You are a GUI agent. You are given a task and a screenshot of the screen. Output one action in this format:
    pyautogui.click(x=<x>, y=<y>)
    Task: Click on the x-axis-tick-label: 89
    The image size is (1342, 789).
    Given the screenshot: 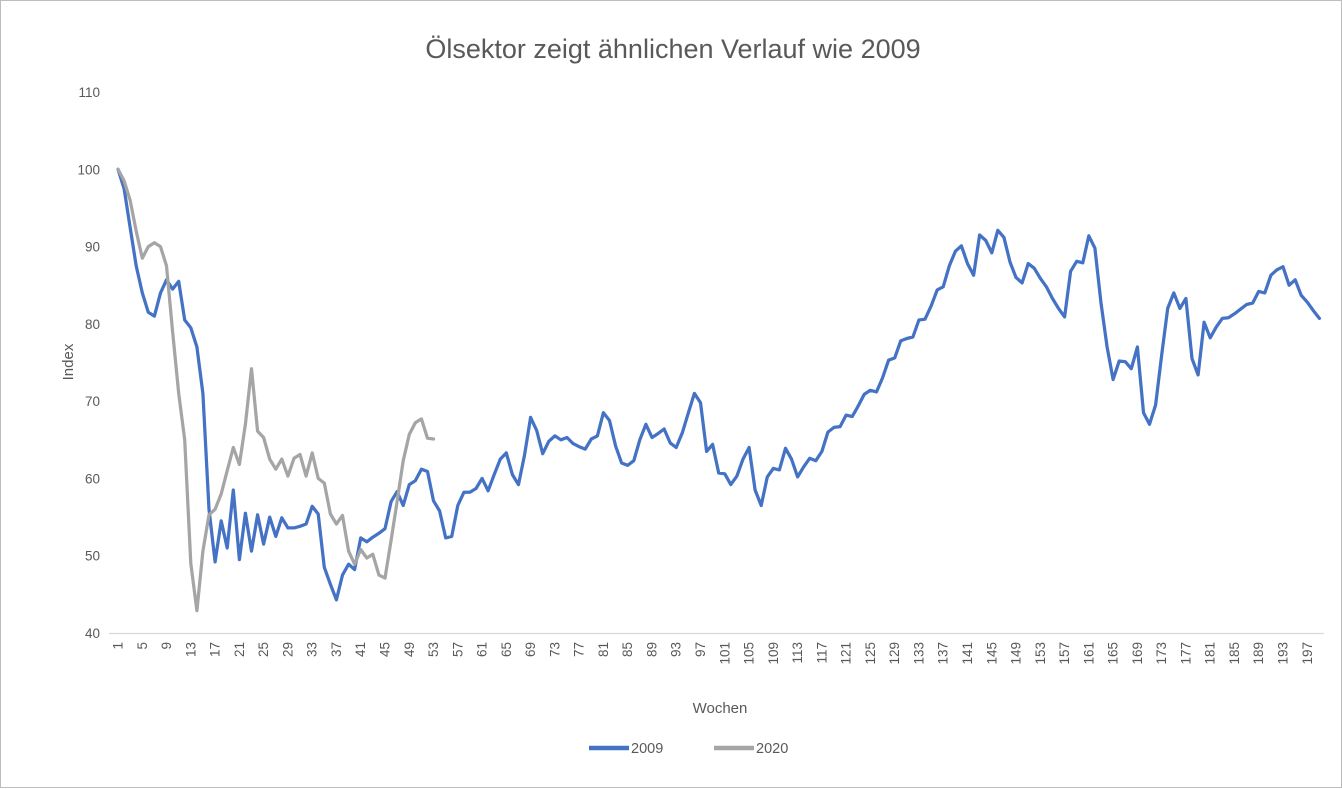 What is the action you would take?
    pyautogui.click(x=651, y=649)
    